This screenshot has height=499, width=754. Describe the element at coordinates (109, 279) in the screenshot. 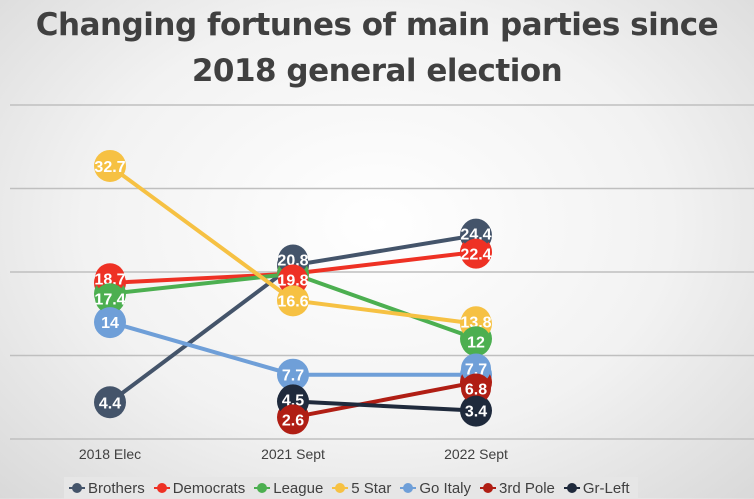

I see `data-label: 18.7` at that location.